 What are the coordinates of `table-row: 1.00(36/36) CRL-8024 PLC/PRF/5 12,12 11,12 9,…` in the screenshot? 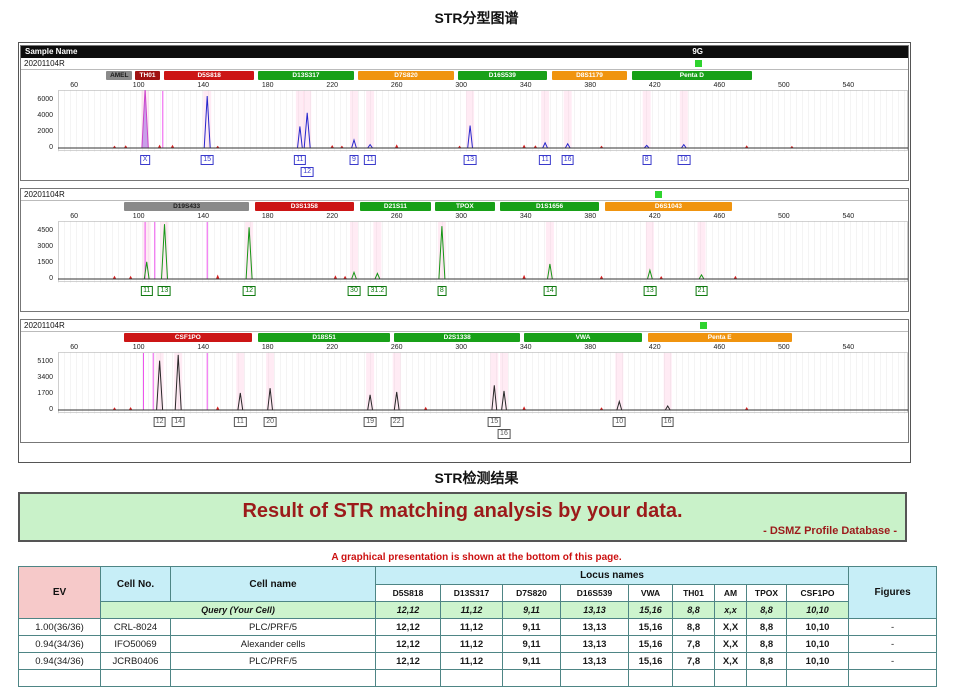 It's located at (478, 627).